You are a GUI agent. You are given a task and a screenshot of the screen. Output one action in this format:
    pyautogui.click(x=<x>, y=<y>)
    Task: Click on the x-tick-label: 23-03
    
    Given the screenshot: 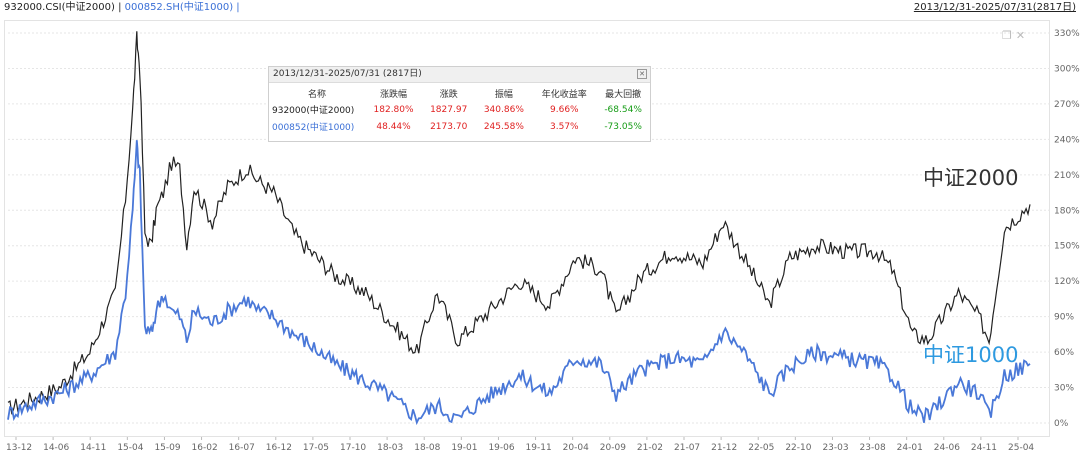 What is the action you would take?
    pyautogui.click(x=835, y=448)
    